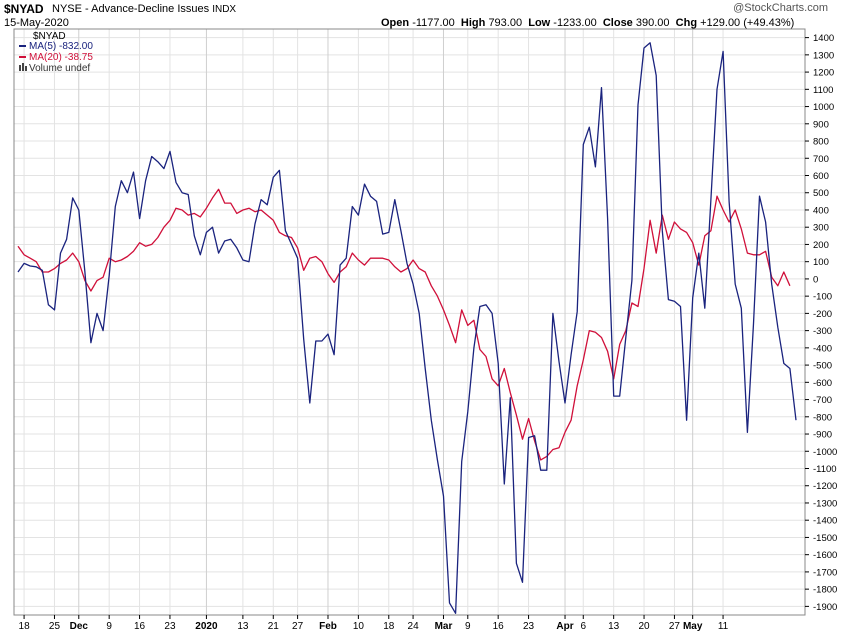  Describe the element at coordinates (823, 38) in the screenshot. I see `y-tick-label: 1400` at that location.